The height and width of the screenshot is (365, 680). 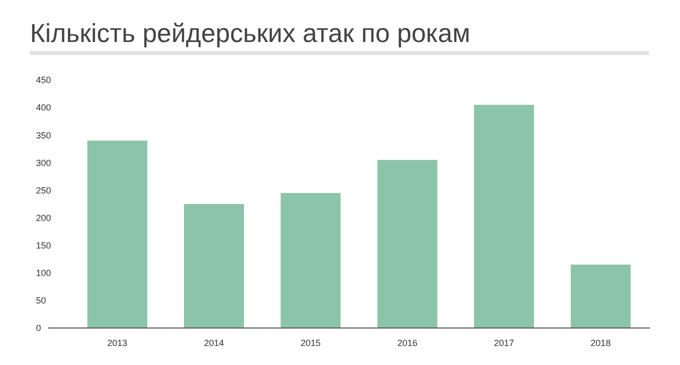 What do you see at coordinates (117, 343) in the screenshot?
I see `x-tick-label: 2013` at bounding box center [117, 343].